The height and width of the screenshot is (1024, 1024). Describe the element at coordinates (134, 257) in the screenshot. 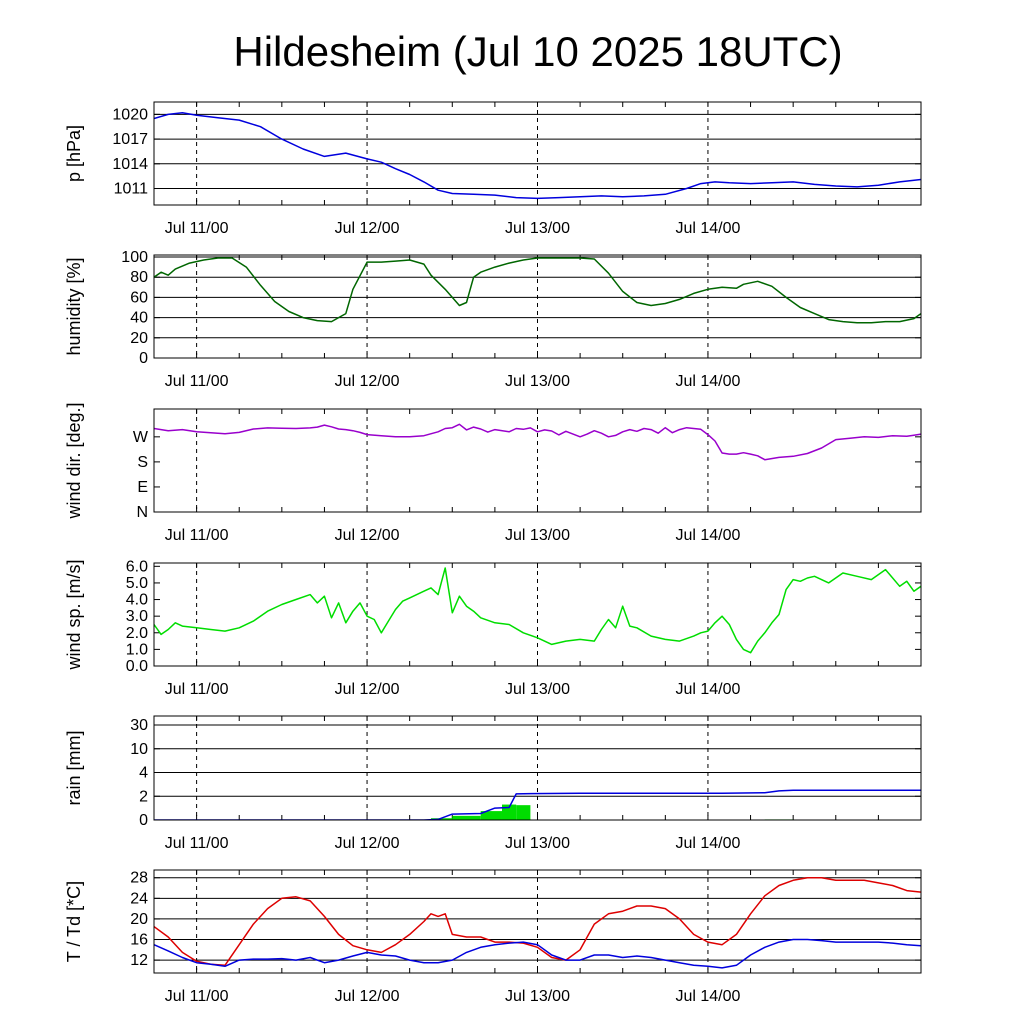

I see `y-tick-label: 100` at that location.